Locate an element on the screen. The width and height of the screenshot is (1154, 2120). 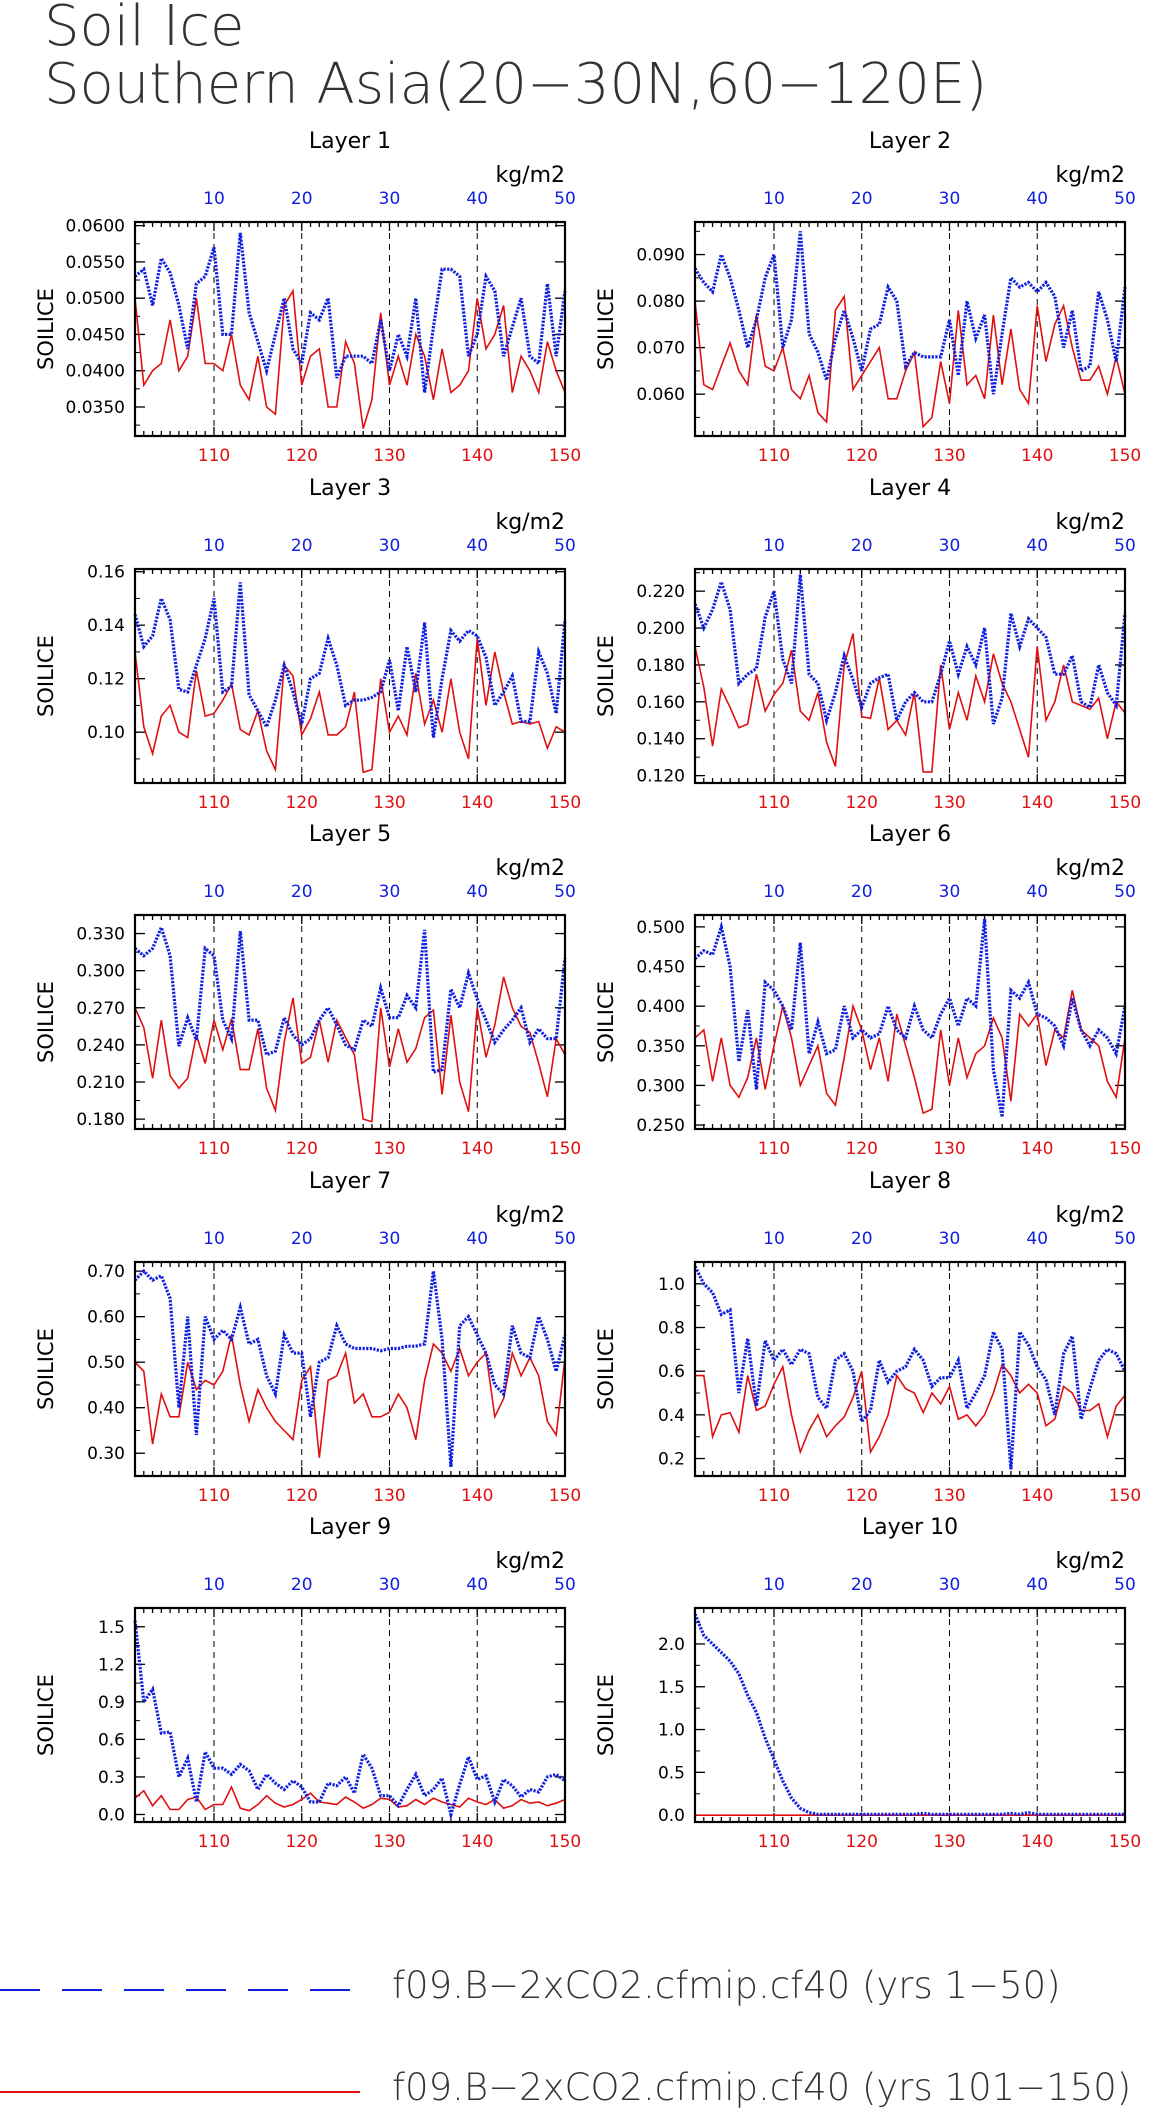
layer-7-x-tick-label: 150 is located at coordinates (565, 1496).